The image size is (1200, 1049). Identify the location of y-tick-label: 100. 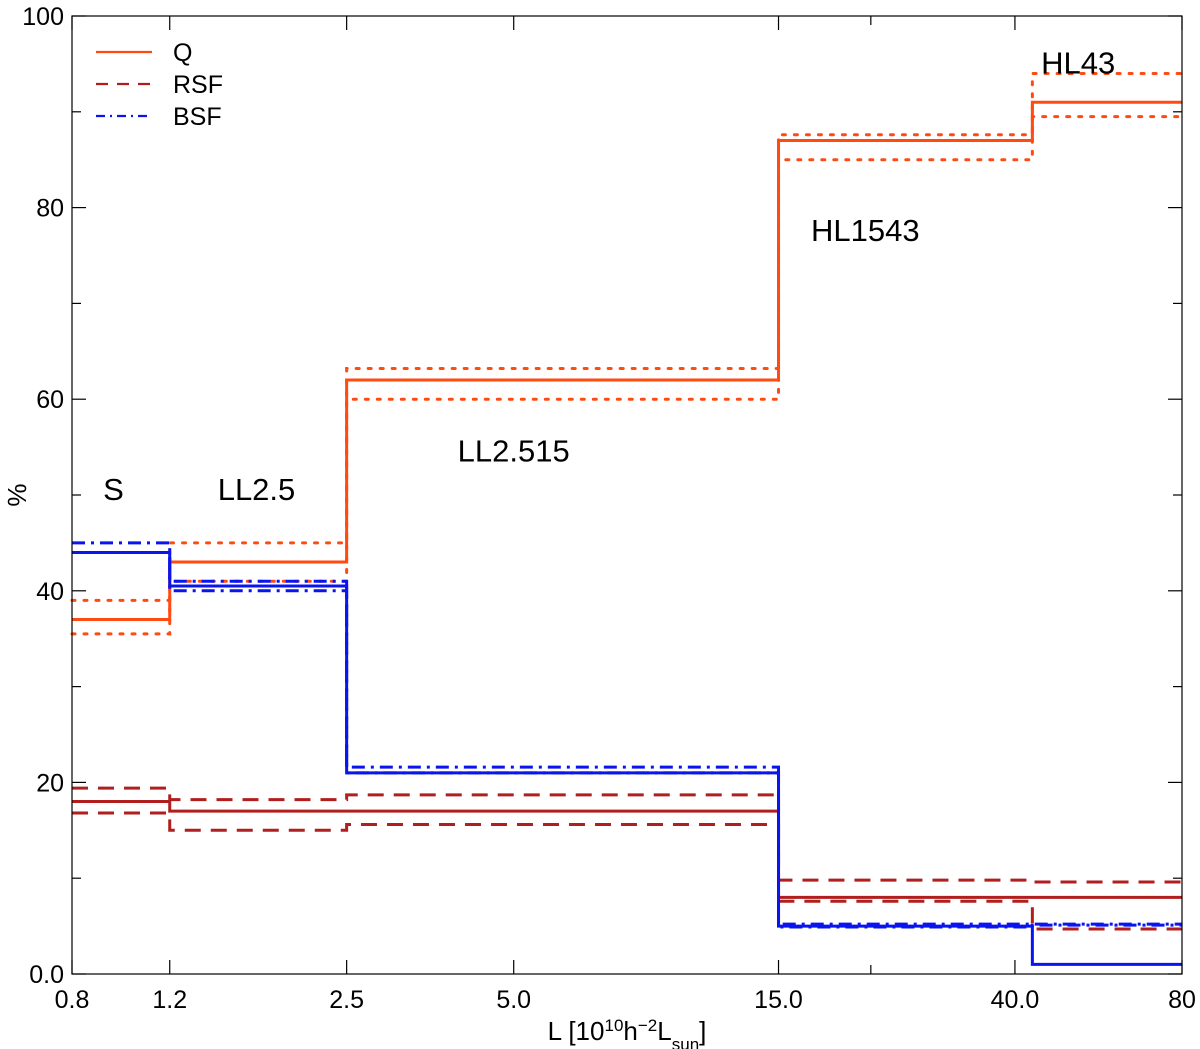
(43, 17).